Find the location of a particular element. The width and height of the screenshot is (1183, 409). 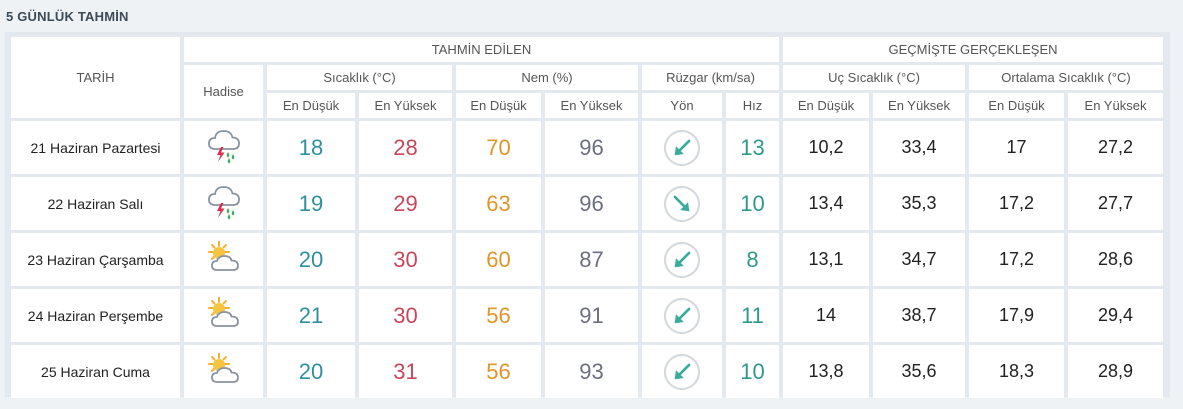

subheader-avg-min: En Düşük is located at coordinates (1016, 105).